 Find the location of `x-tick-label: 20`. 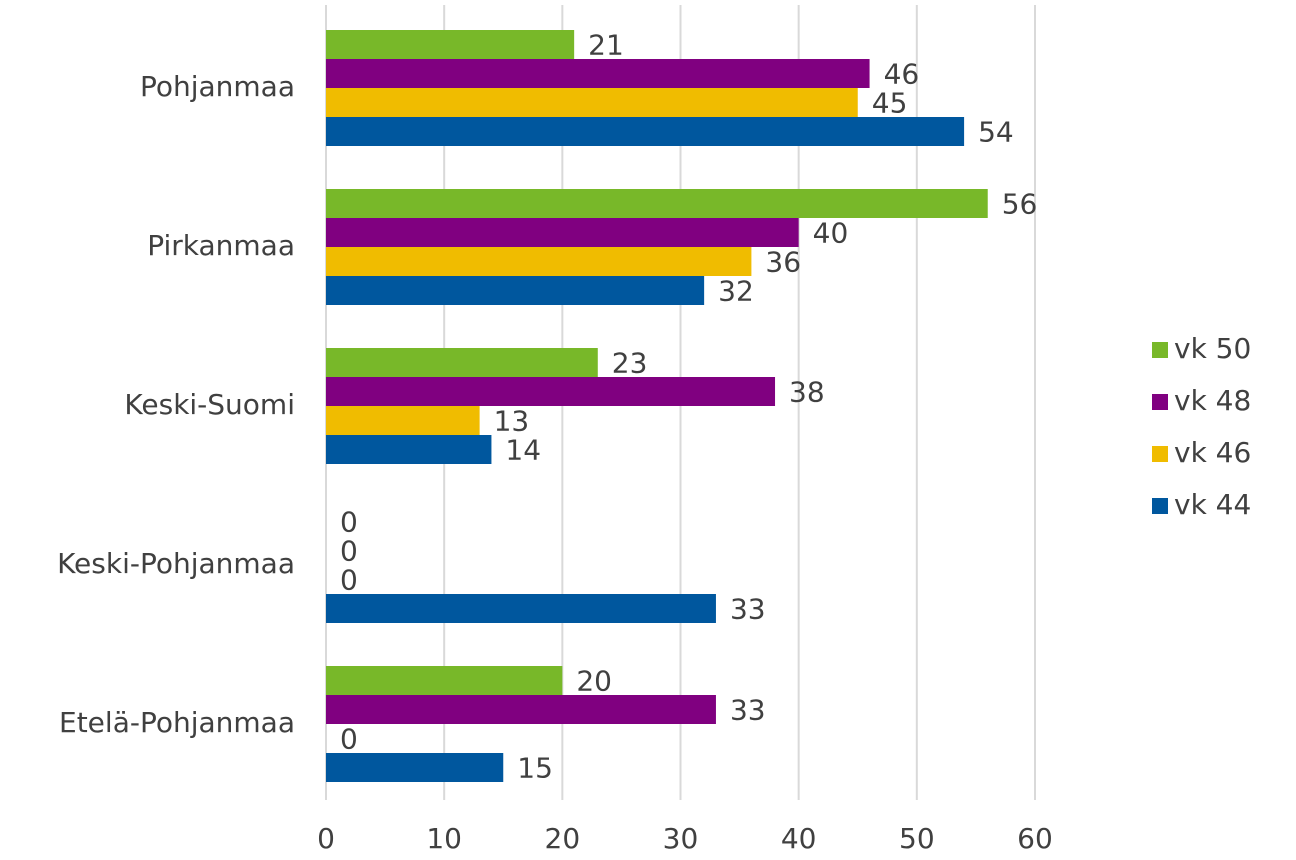

x-tick-label: 20 is located at coordinates (563, 838).